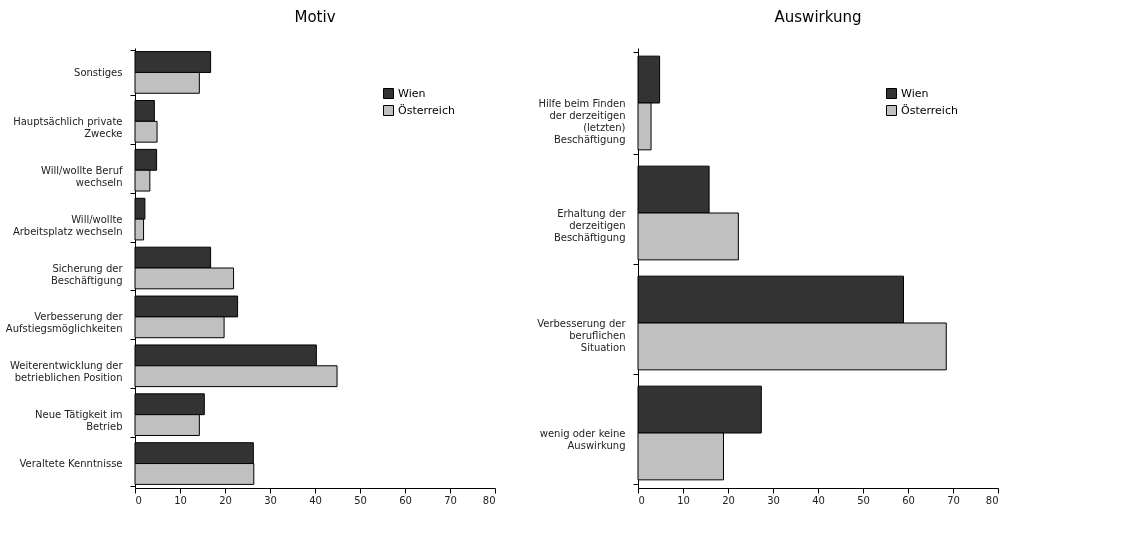 The width and height of the screenshot is (1134, 536). Describe the element at coordinates (87, 274) in the screenshot. I see `y-tick-label: Sicherung der Beschäftigung` at that location.